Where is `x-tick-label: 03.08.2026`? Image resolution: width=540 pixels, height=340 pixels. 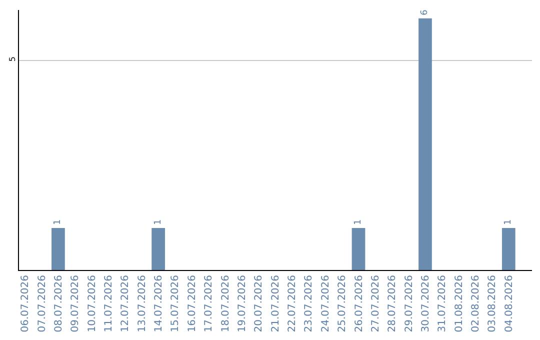 x-tick-label: 03.08.2026 is located at coordinates (492, 303).